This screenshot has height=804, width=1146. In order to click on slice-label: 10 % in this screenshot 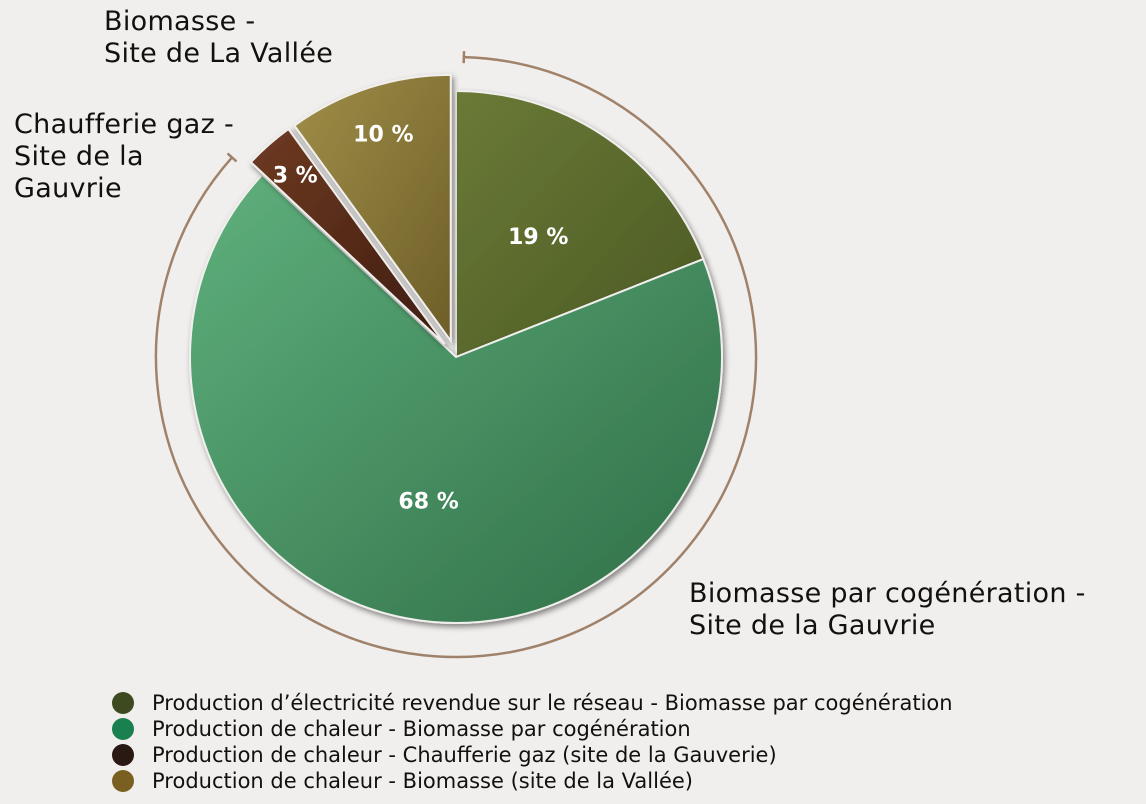, I will do `click(383, 134)`.